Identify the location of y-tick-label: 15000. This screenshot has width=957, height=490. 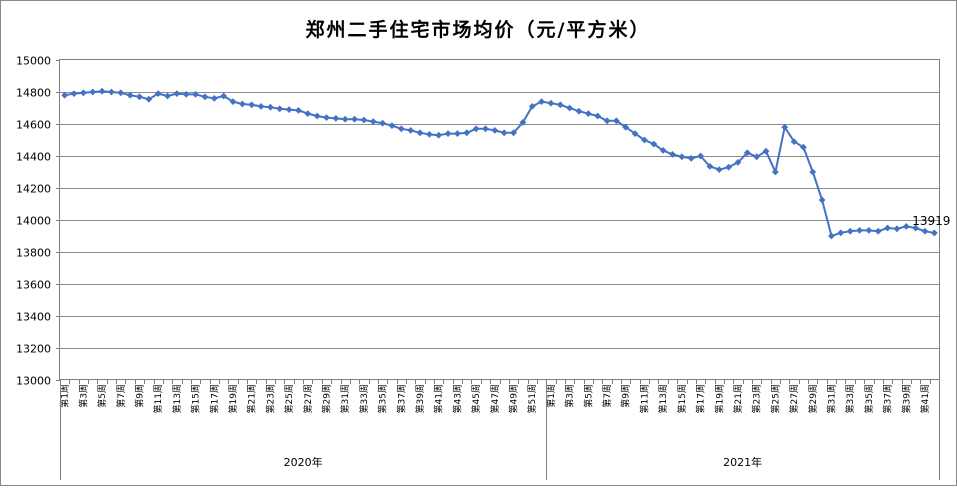
(33, 61).